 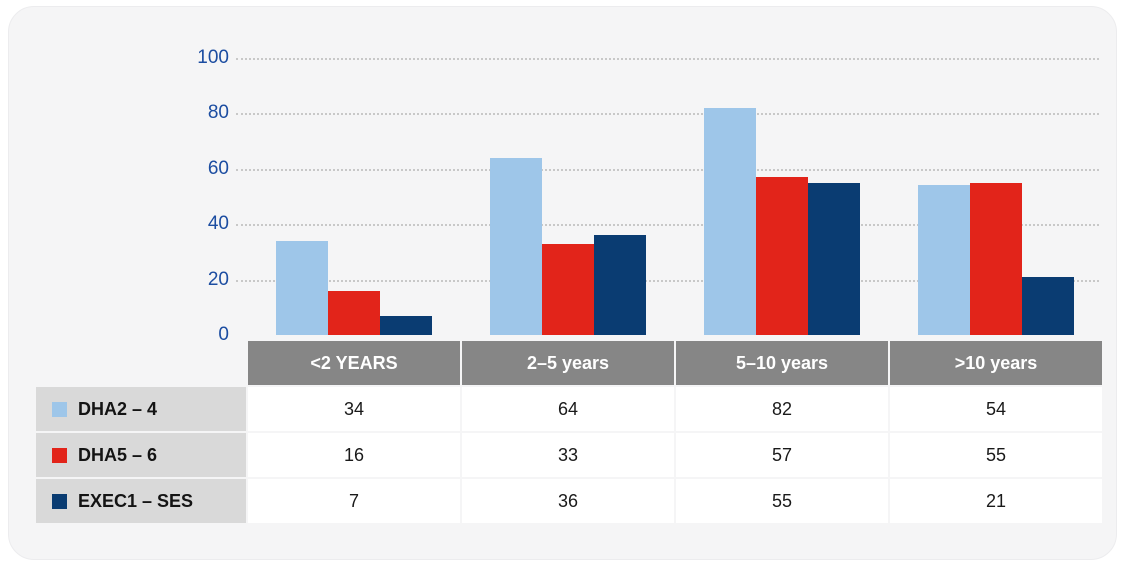 I want to click on value-cell: 36, so click(x=568, y=501).